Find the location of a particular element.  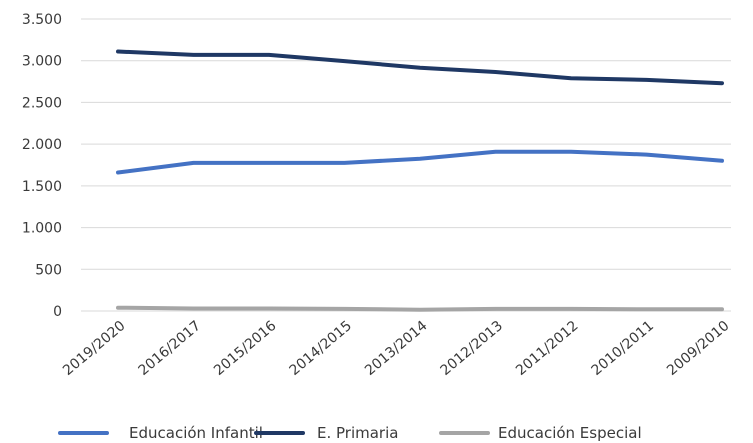

x-tick-label: 2013/2014 is located at coordinates (396, 348).